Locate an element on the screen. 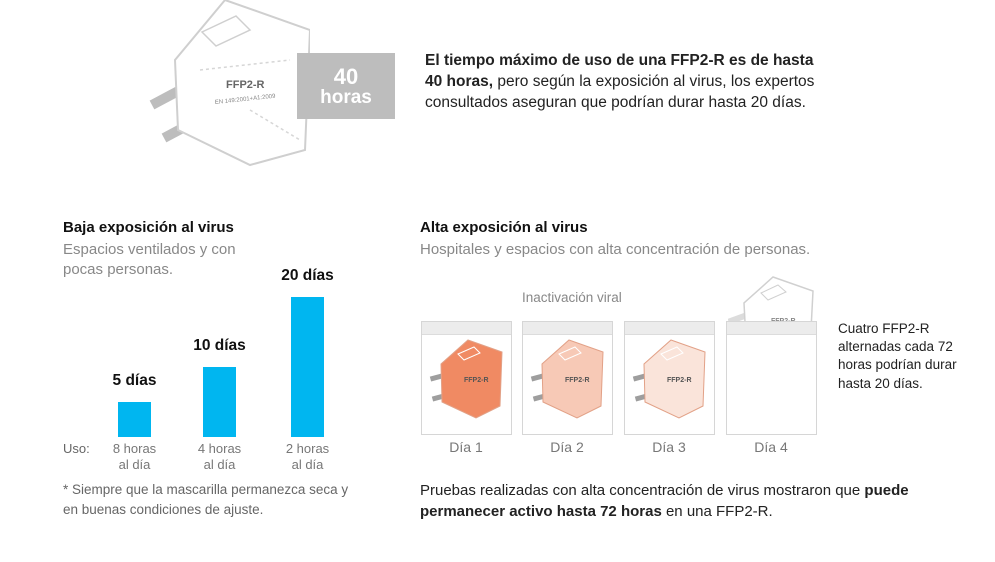 The image size is (995, 562). day-label: Día 3 is located at coordinates (669, 447).